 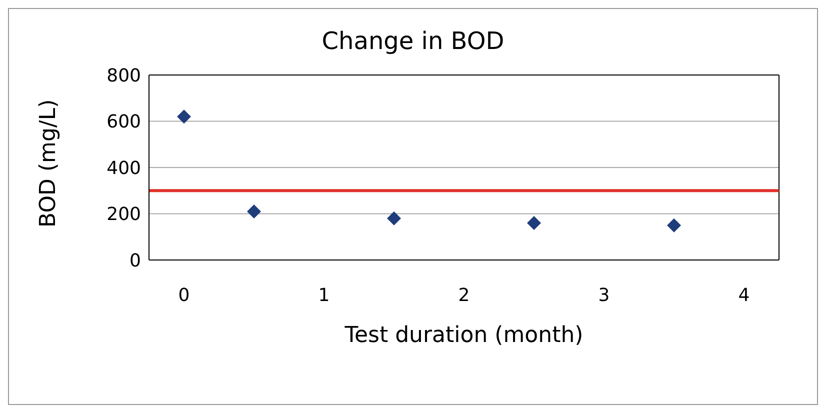 What do you see at coordinates (324, 295) in the screenshot?
I see `x-tick-label: 1` at bounding box center [324, 295].